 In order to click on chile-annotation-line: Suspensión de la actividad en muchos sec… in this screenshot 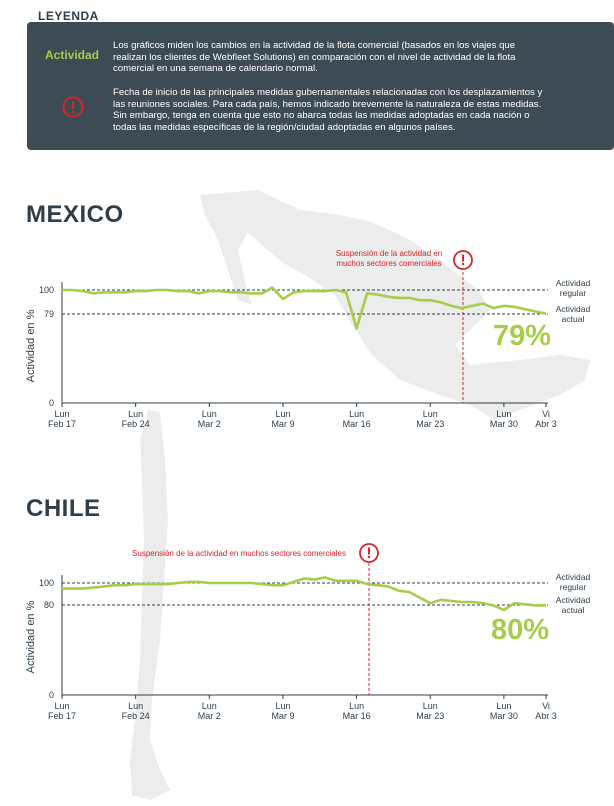, I will do `click(239, 553)`.